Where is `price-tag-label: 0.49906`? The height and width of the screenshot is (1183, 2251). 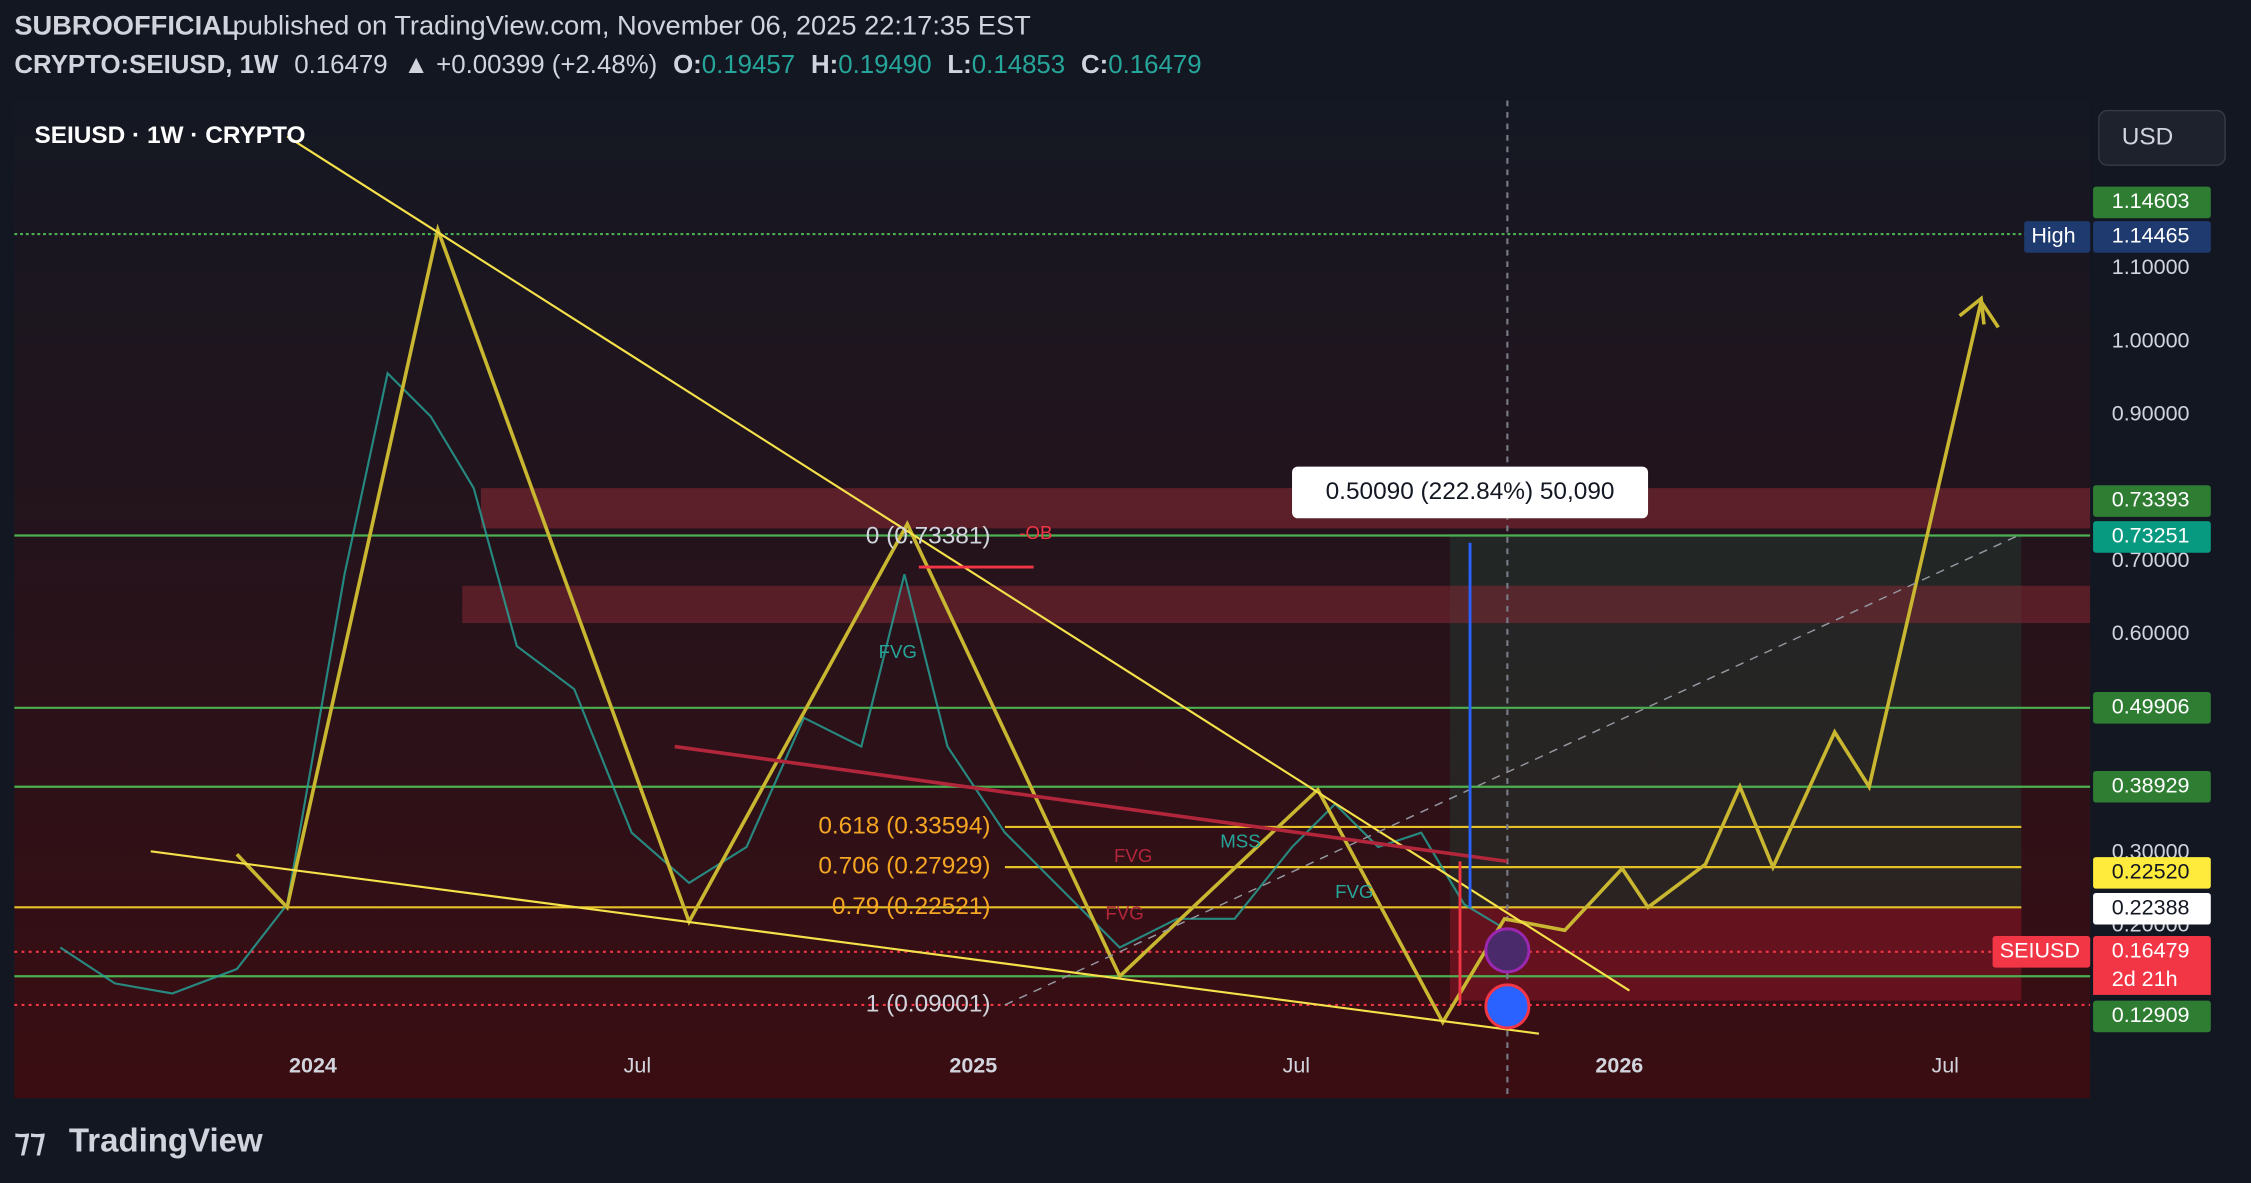 price-tag-label: 0.49906 is located at coordinates (2151, 706).